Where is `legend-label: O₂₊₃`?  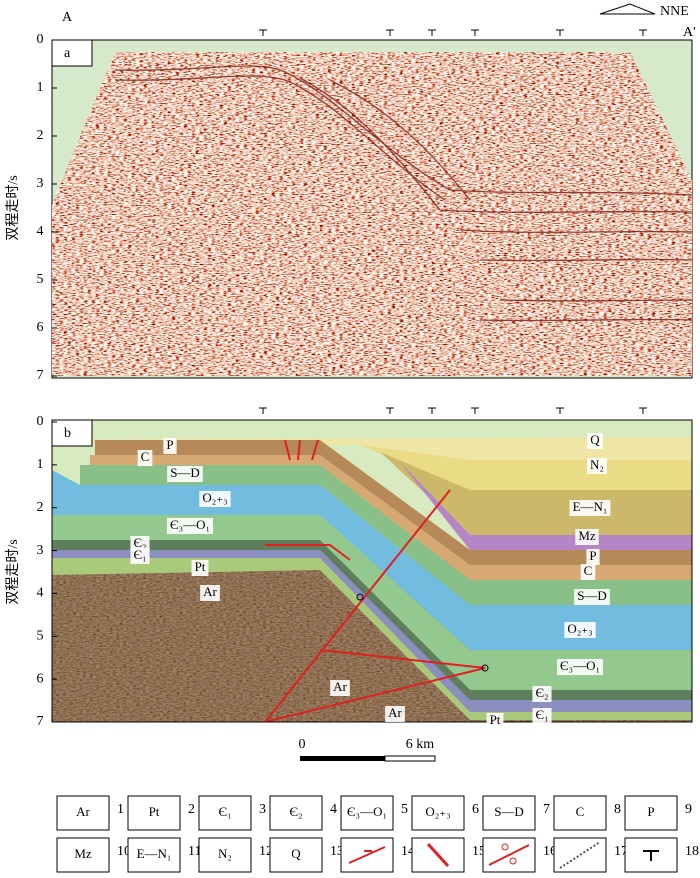
legend-label: O₂₊₃ is located at coordinates (437, 811).